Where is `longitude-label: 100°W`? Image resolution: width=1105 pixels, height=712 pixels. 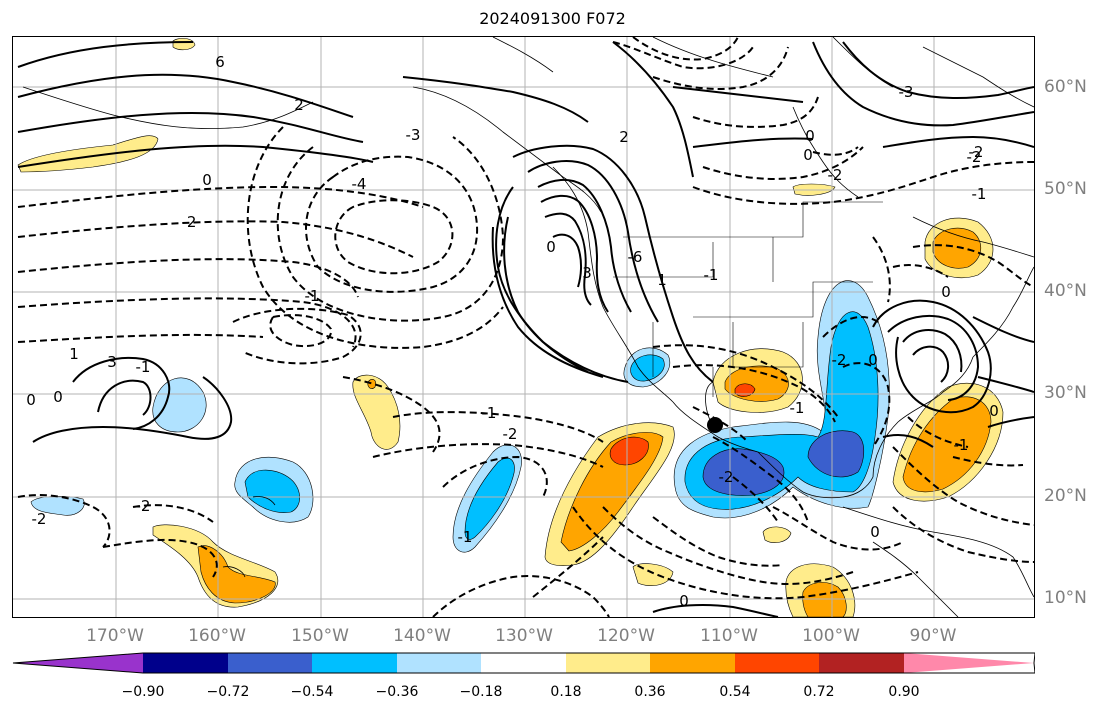 longitude-label: 100°W is located at coordinates (831, 636).